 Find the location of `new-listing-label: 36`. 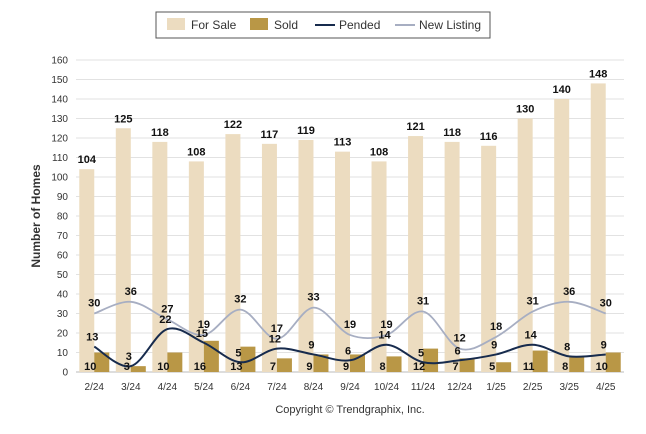

new-listing-label: 36 is located at coordinates (131, 292).